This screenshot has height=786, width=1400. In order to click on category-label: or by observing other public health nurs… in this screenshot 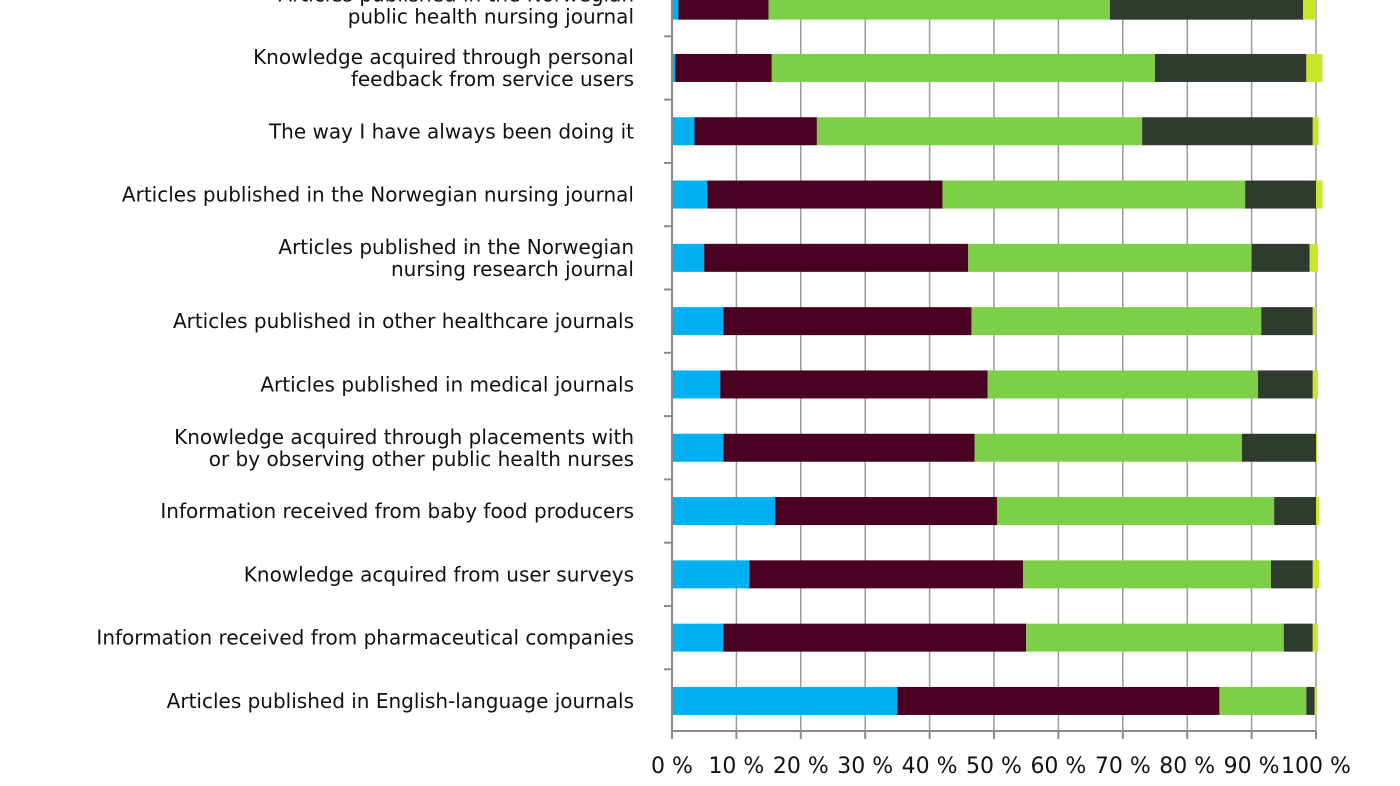, I will do `click(421, 459)`.